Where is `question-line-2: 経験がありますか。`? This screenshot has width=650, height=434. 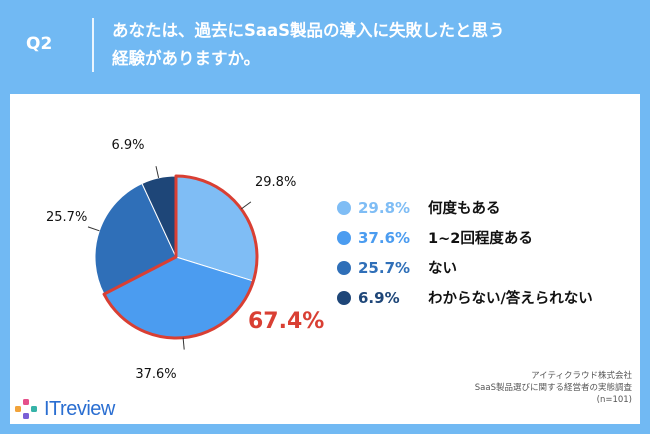
question-line-2: 経験がありますか。 is located at coordinates (186, 58).